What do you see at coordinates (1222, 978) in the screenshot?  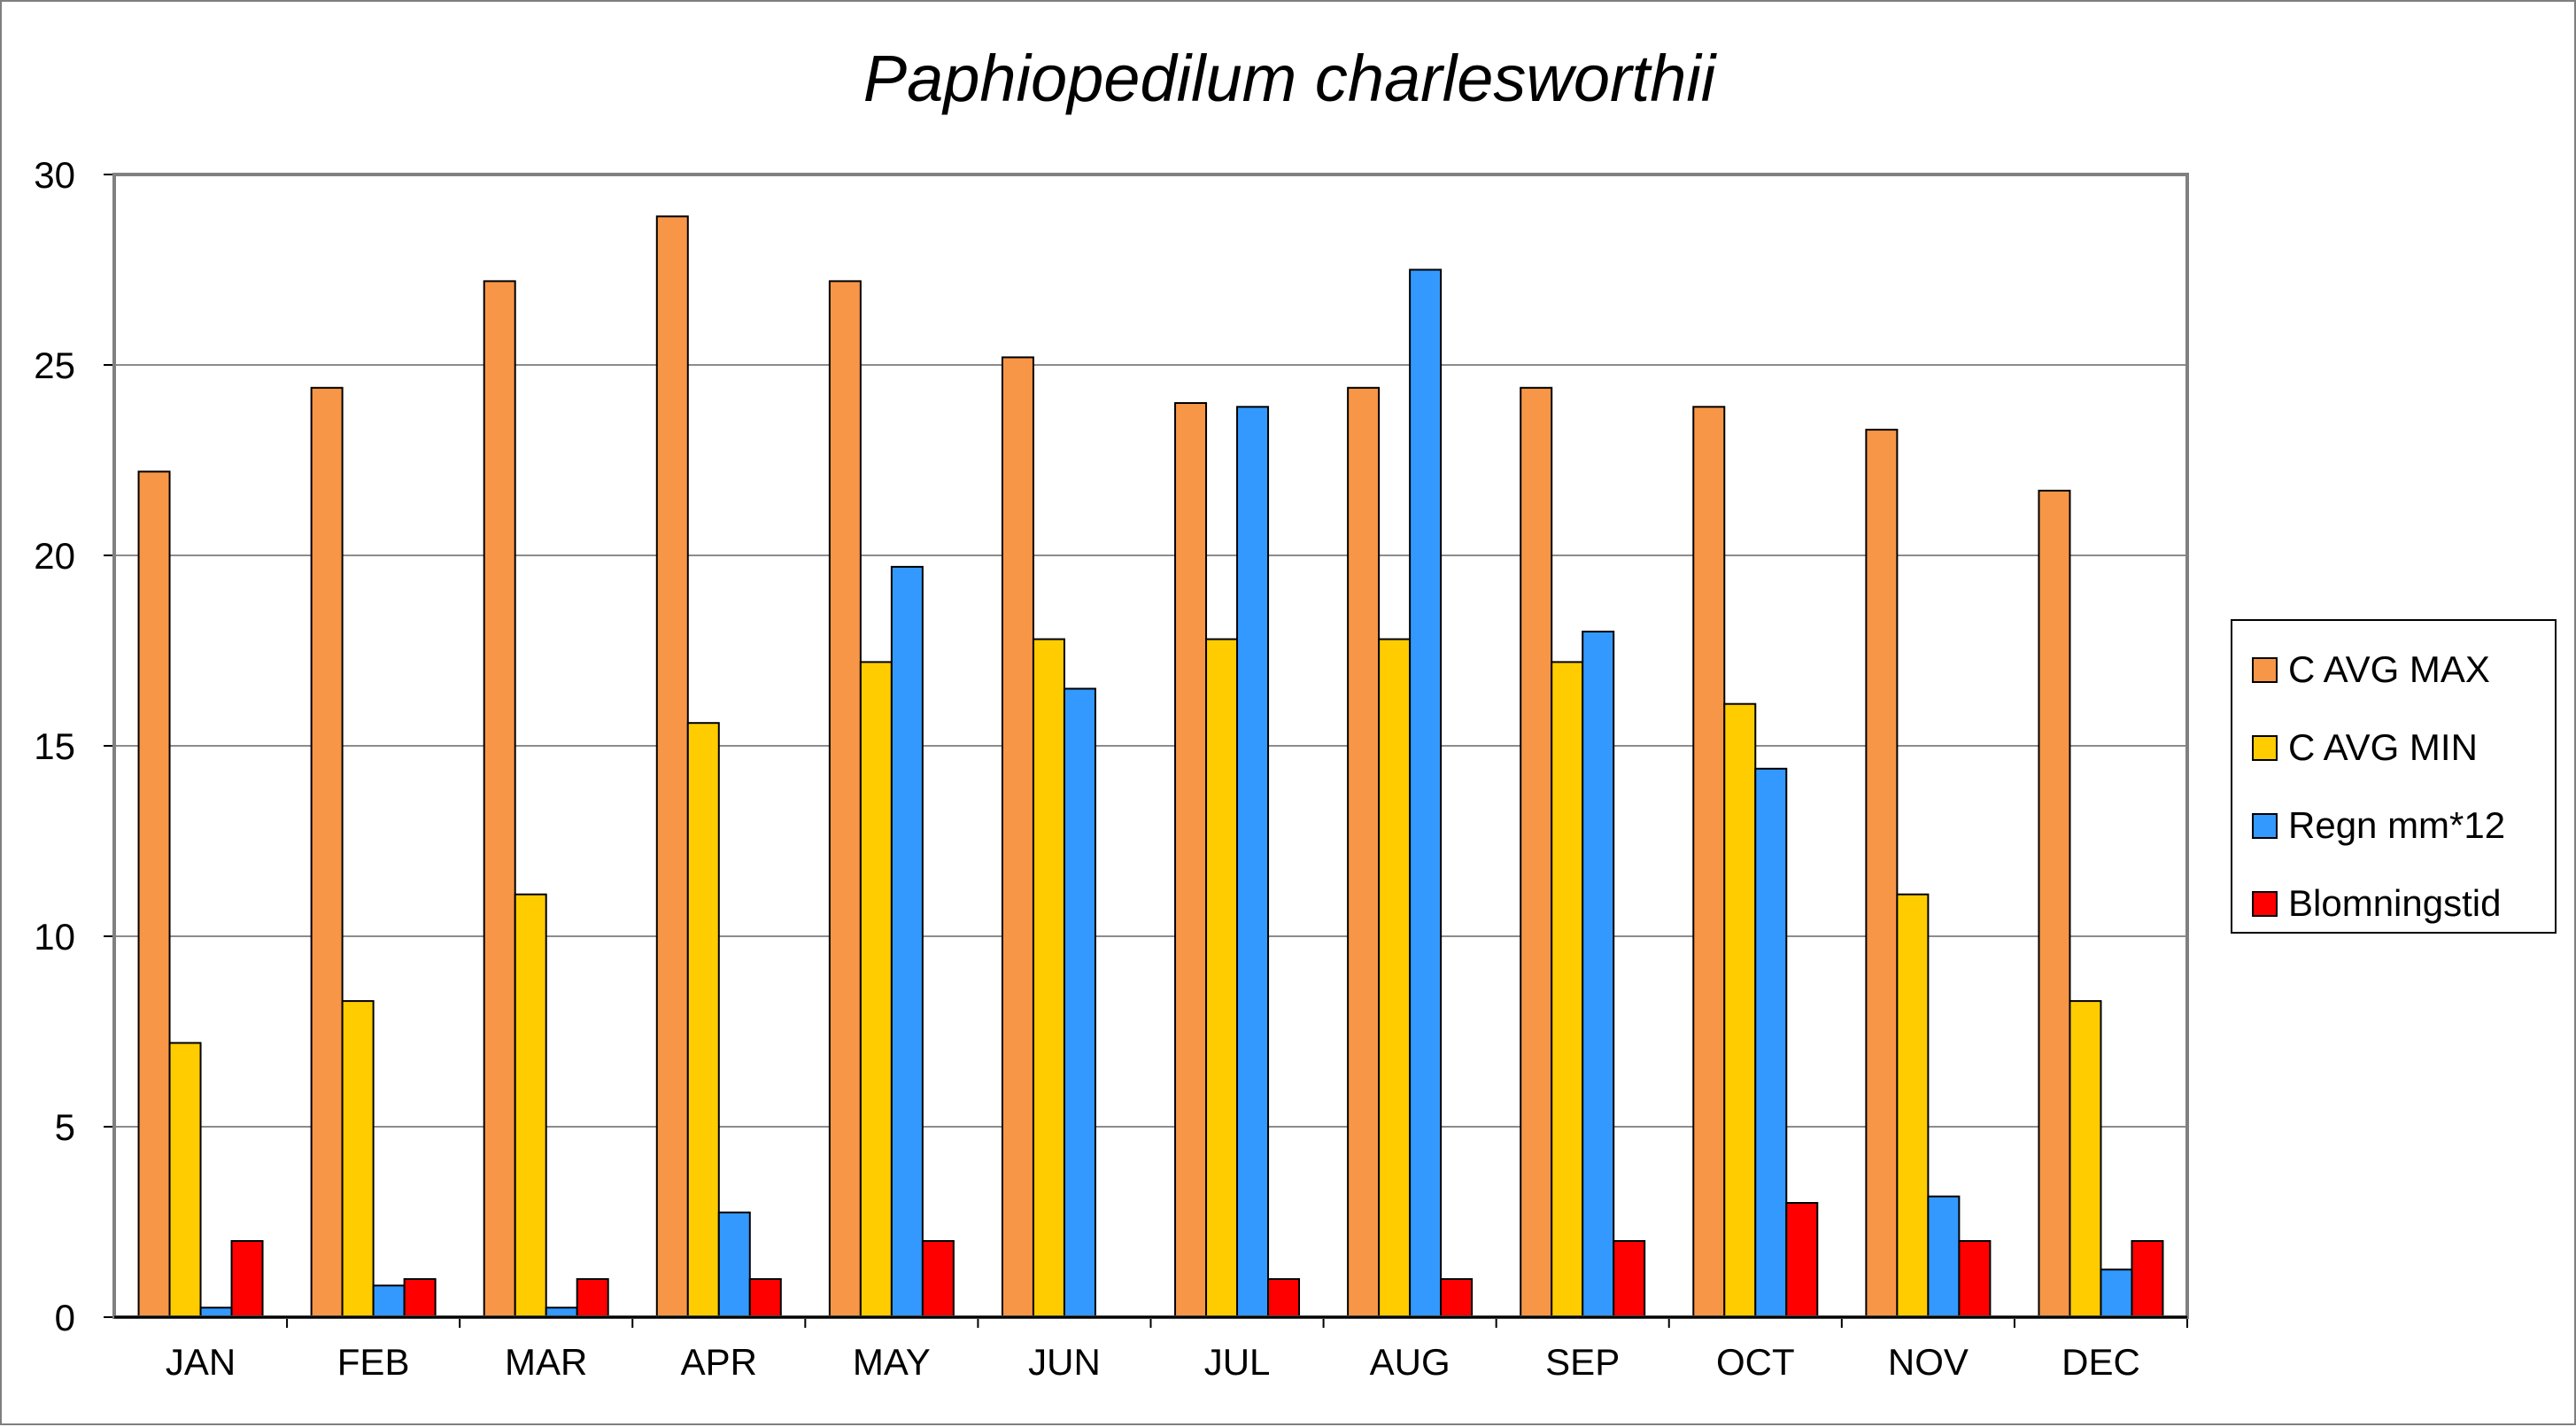 I see `bar-c-avg-min-jul` at bounding box center [1222, 978].